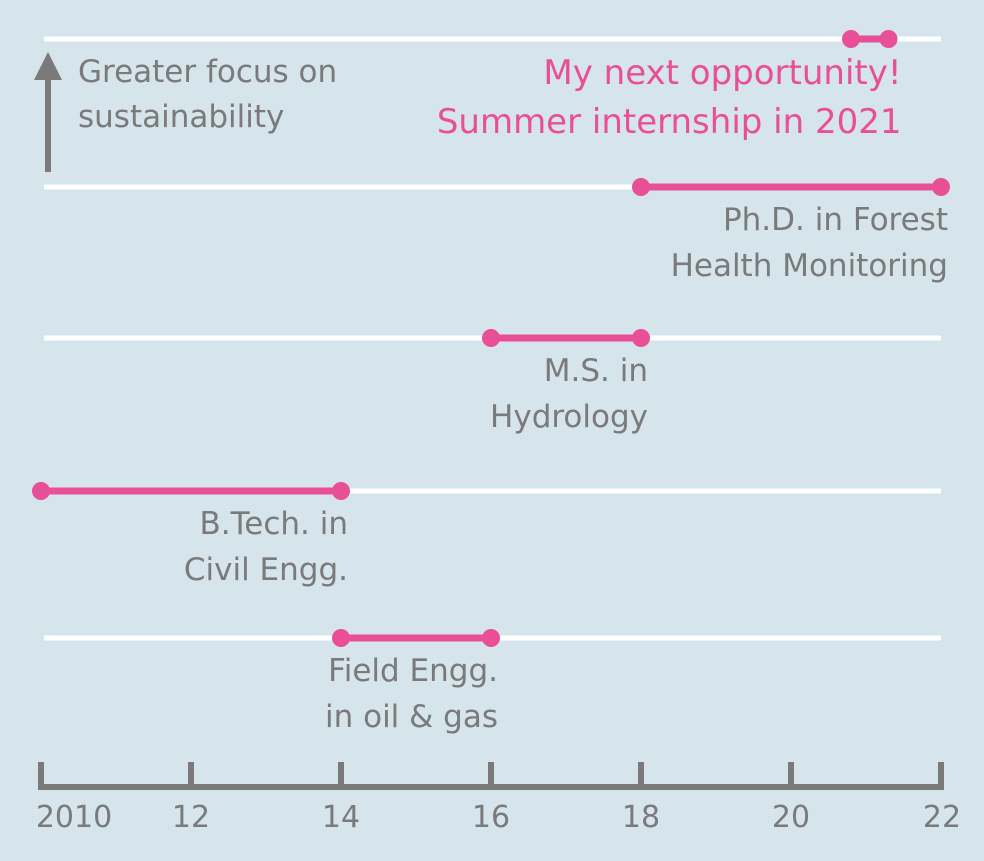  Describe the element at coordinates (341, 817) in the screenshot. I see `x-tick-label: 14` at that location.